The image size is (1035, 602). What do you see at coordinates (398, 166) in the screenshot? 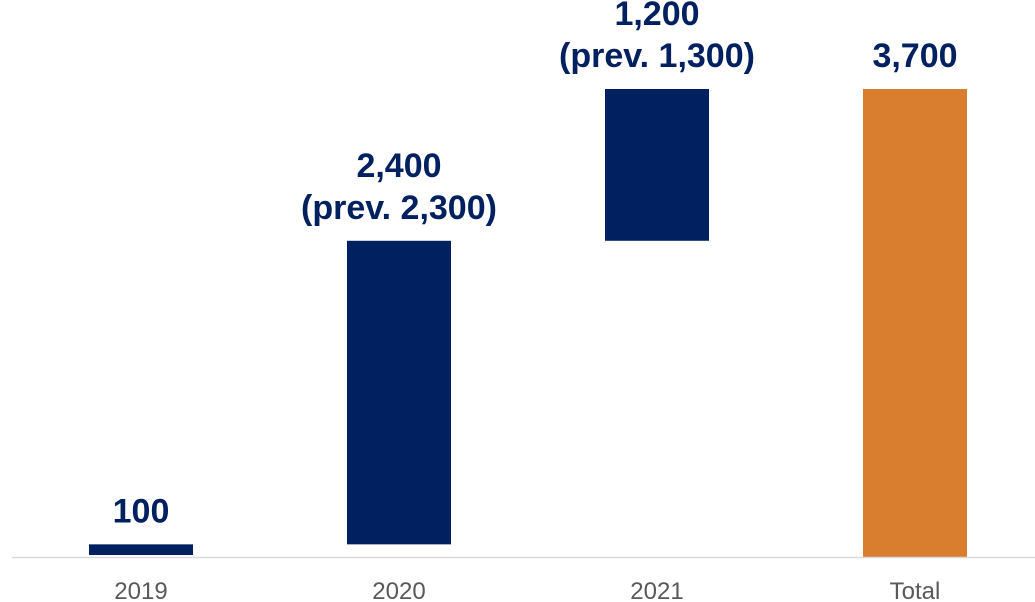
I see `value-label-2020: 2,400` at bounding box center [398, 166].